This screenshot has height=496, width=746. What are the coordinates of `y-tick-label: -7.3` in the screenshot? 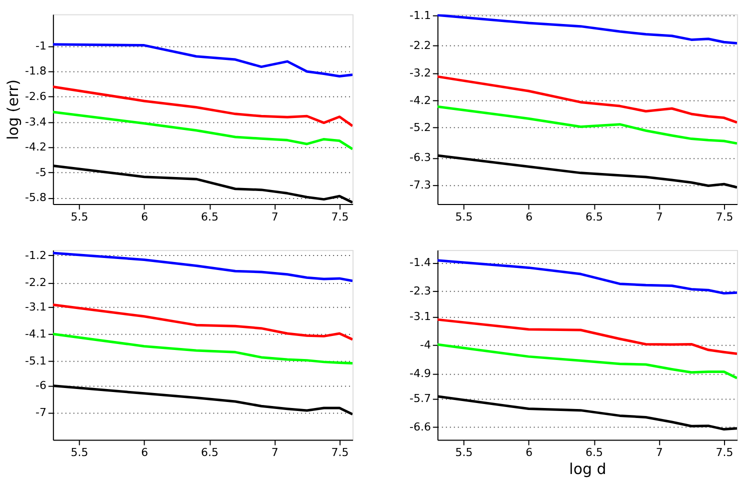 It's located at (420, 185).